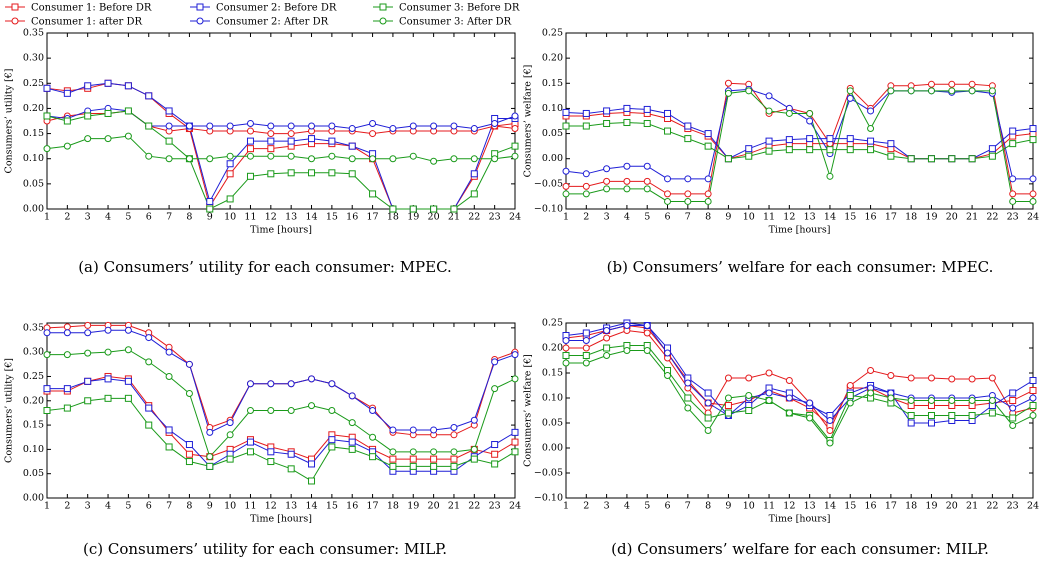 This screenshot has height=577, width=1045. Describe the element at coordinates (33, 58) in the screenshot. I see `y-tick-label: 0.30` at that location.